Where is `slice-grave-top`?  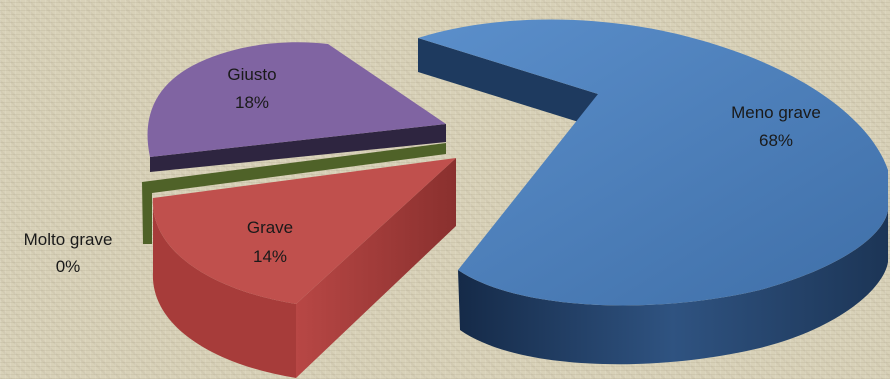 slice-grave-top is located at coordinates (304, 231).